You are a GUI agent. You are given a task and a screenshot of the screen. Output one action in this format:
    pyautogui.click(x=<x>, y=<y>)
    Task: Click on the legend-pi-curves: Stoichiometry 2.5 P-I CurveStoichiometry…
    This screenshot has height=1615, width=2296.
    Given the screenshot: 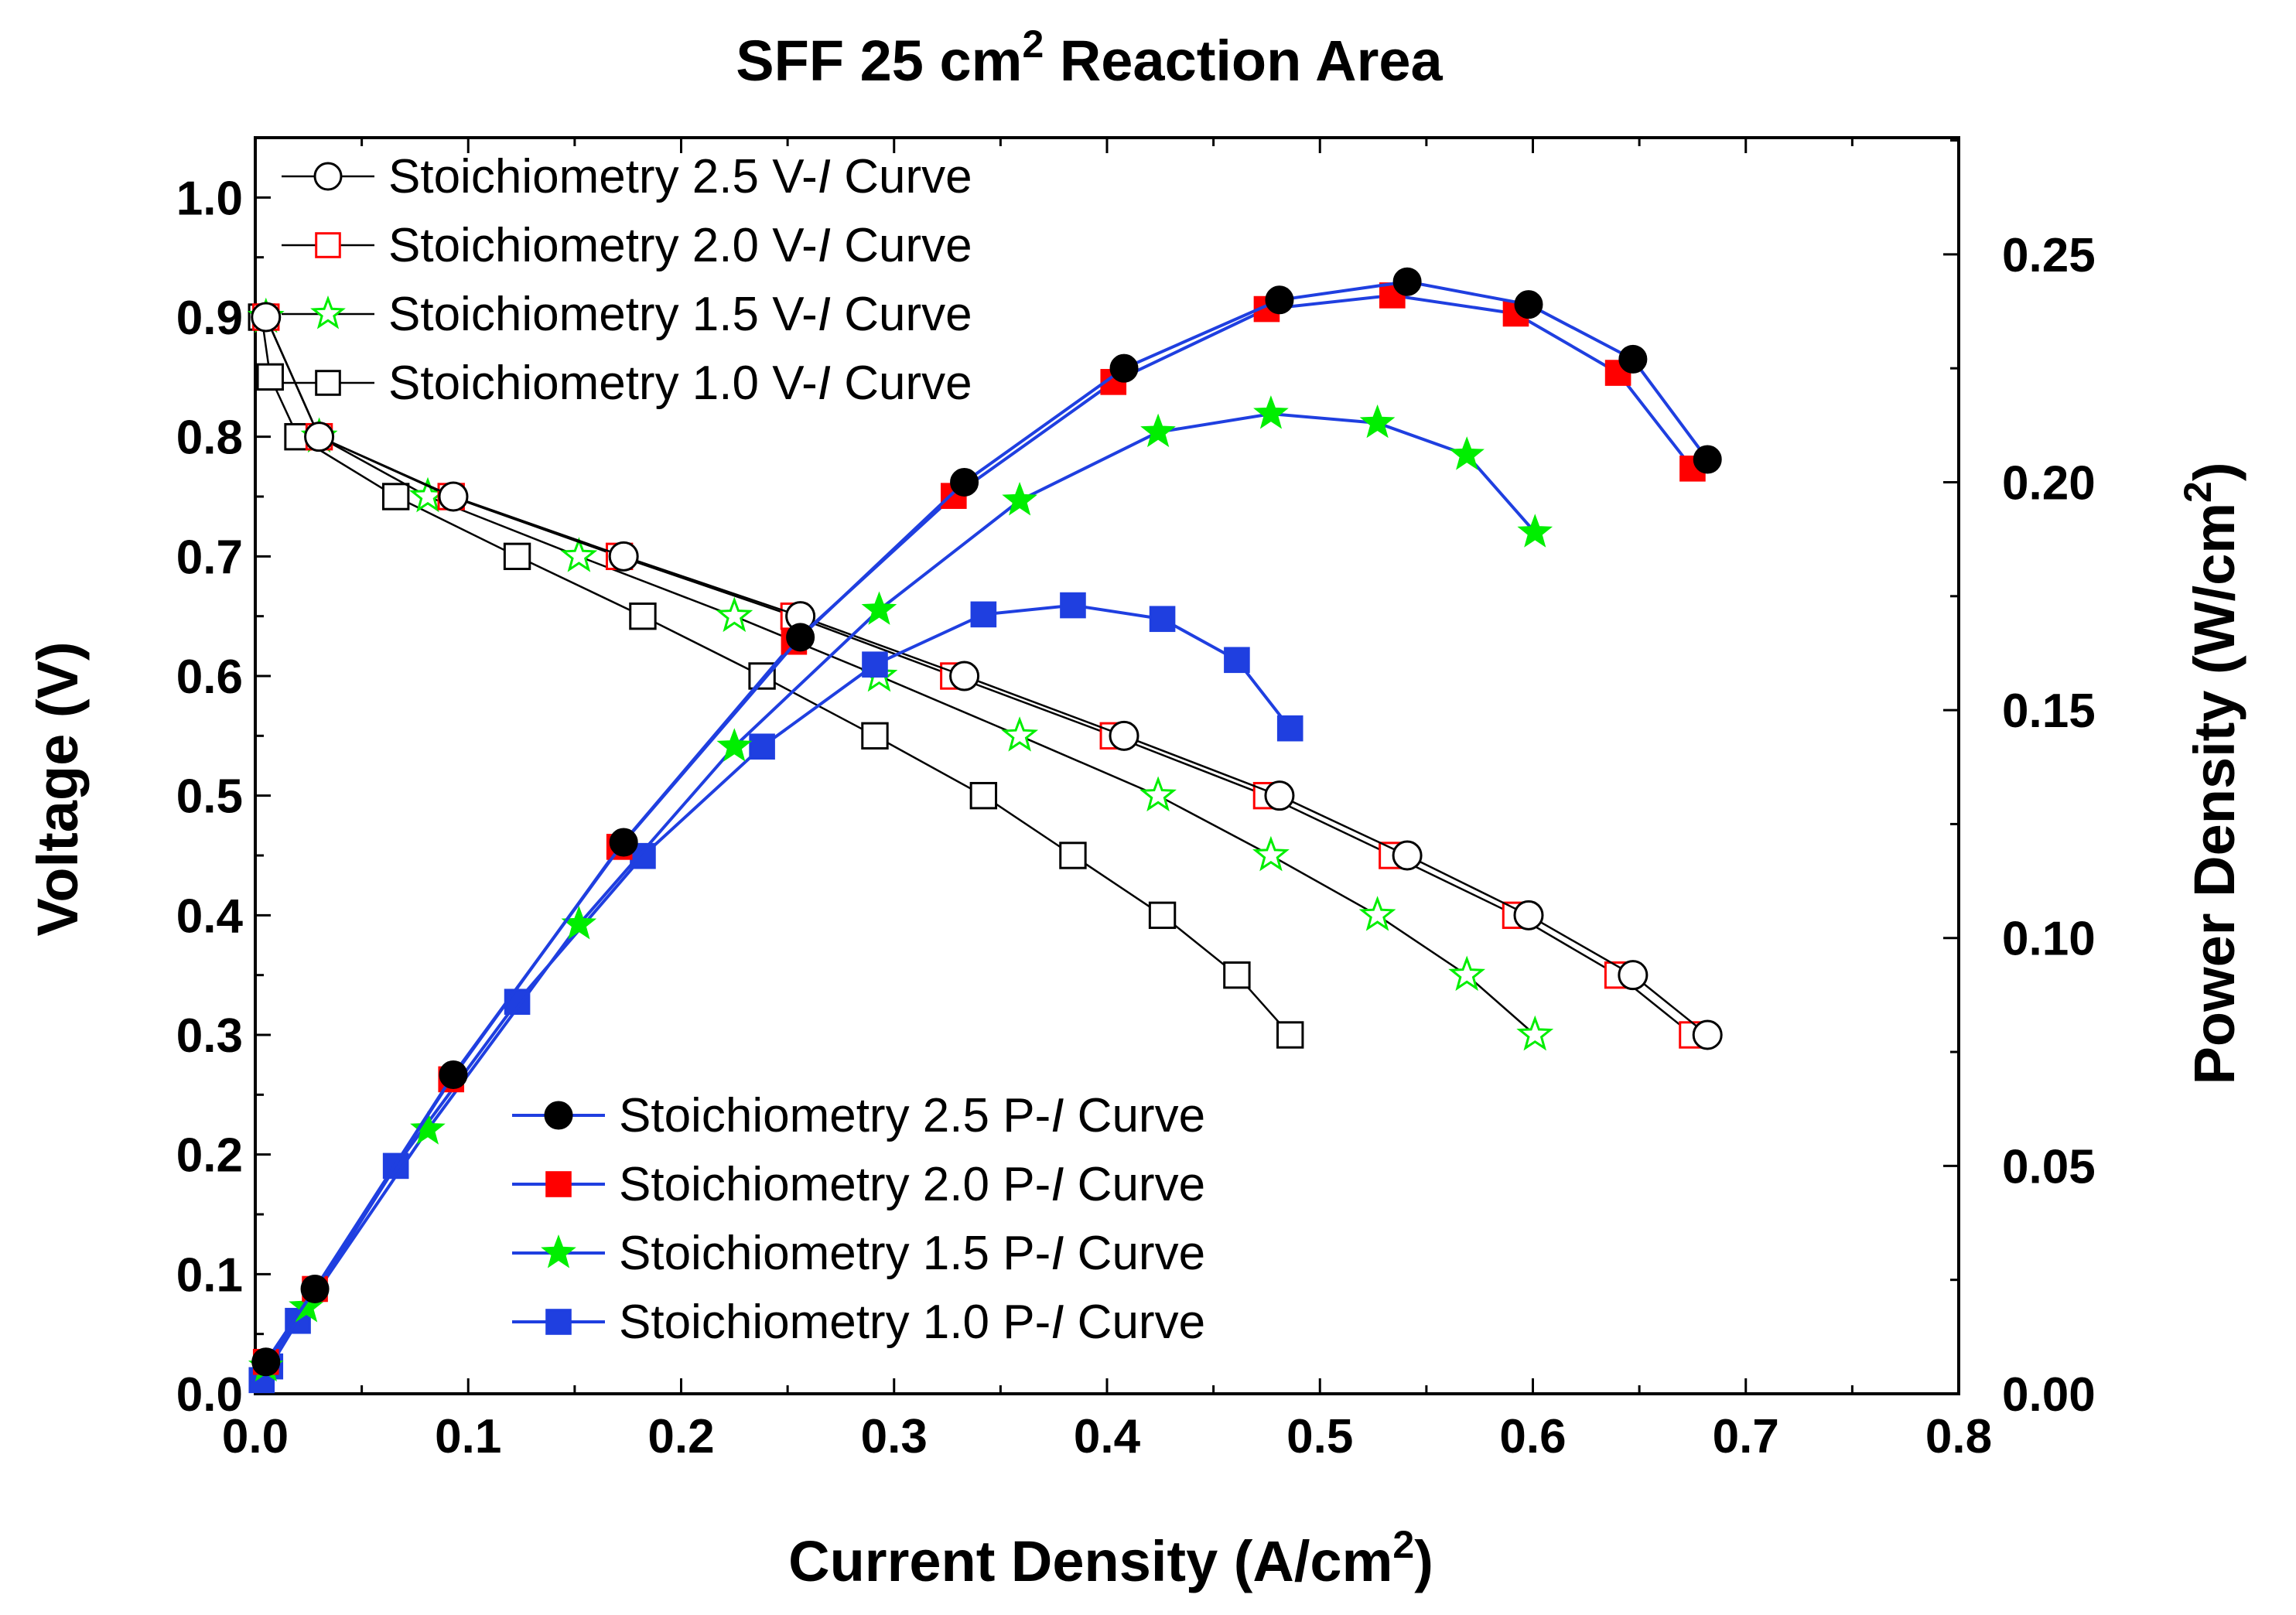 What is the action you would take?
    pyautogui.click(x=858, y=1219)
    